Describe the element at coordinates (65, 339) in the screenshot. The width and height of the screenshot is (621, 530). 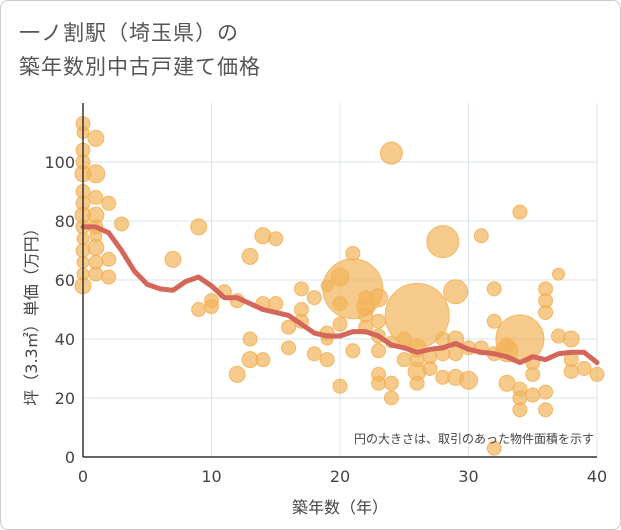
I see `y-tick-label: 40` at that location.